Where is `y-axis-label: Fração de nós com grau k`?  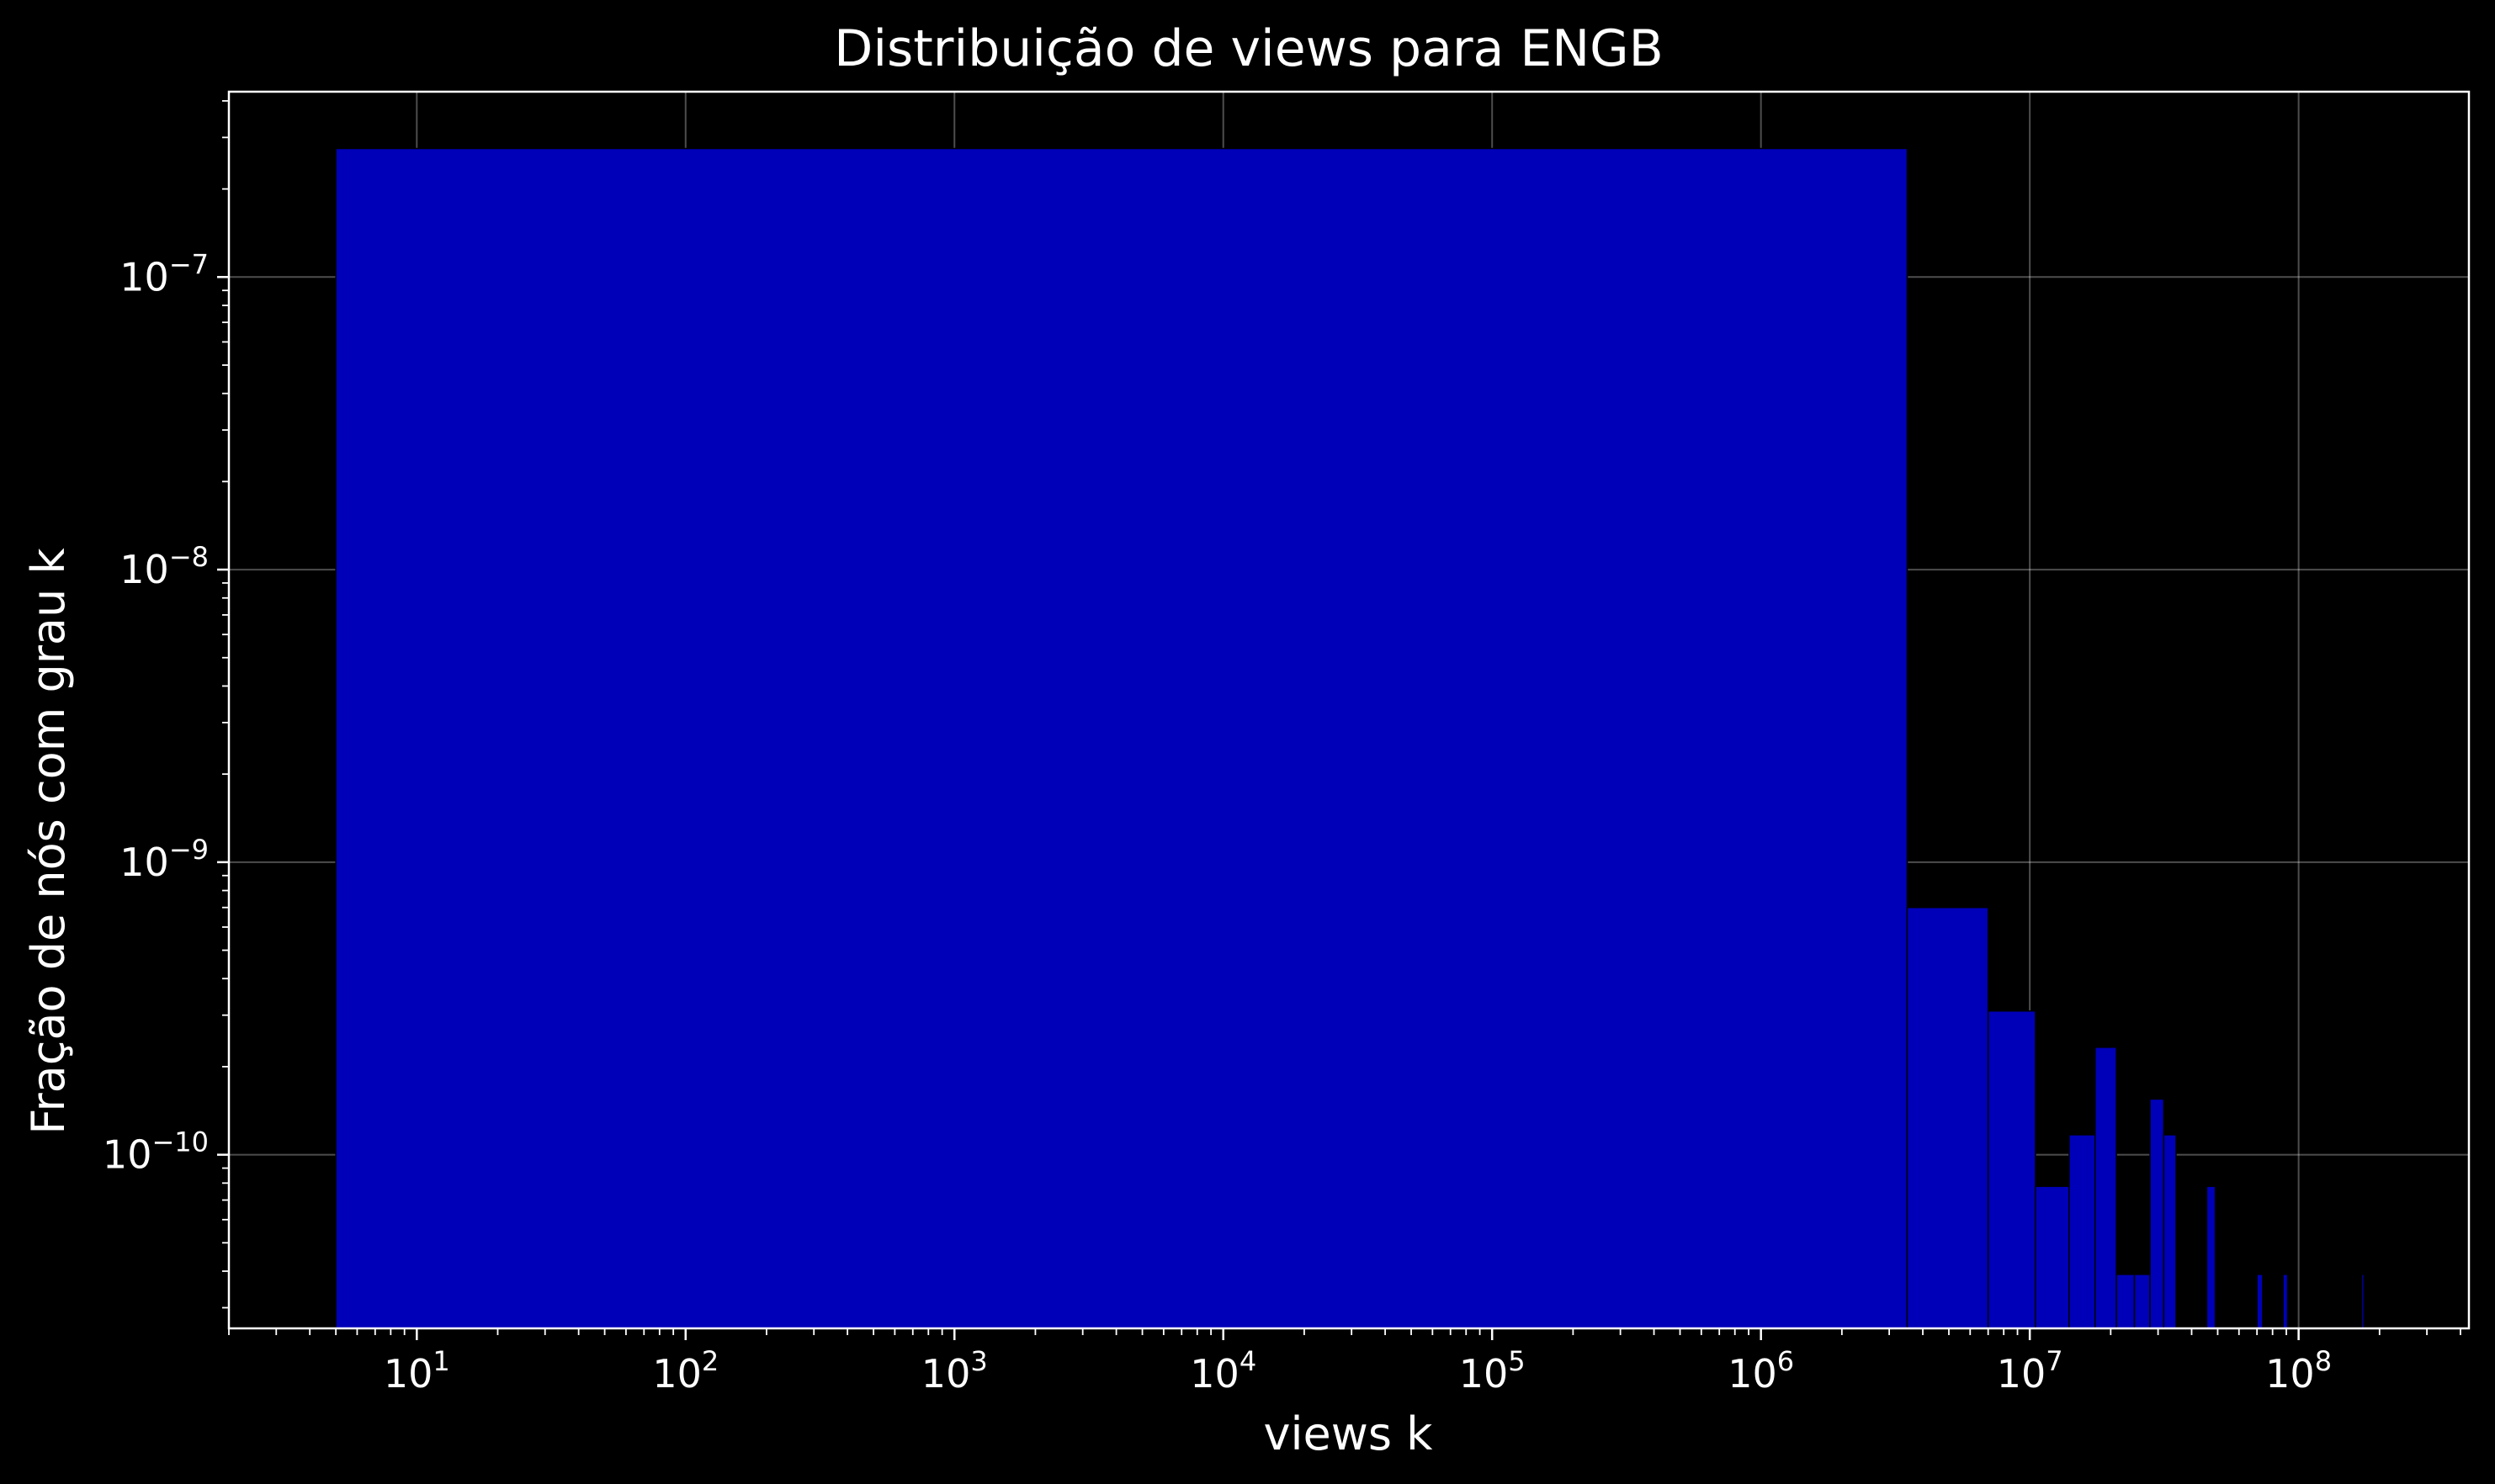 y-axis-label: Fração de nós com grau k is located at coordinates (48, 841).